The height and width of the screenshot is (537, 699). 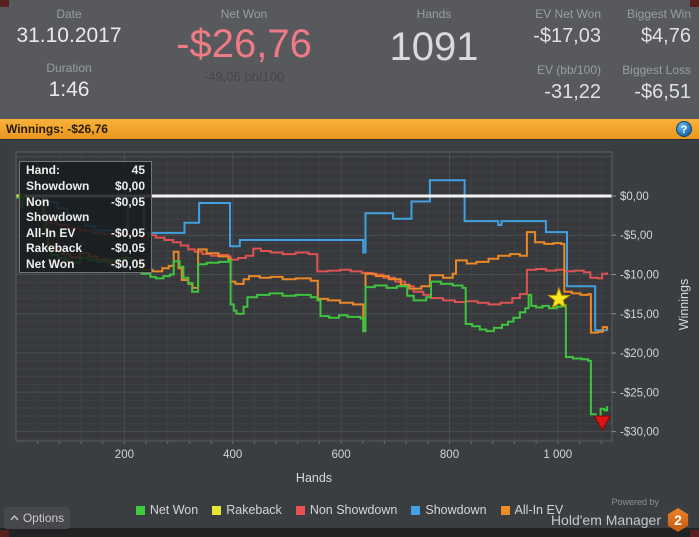 What do you see at coordinates (69, 59) in the screenshot?
I see `stat-date-duration: Date 31.10.2017 Duration 1:46` at bounding box center [69, 59].